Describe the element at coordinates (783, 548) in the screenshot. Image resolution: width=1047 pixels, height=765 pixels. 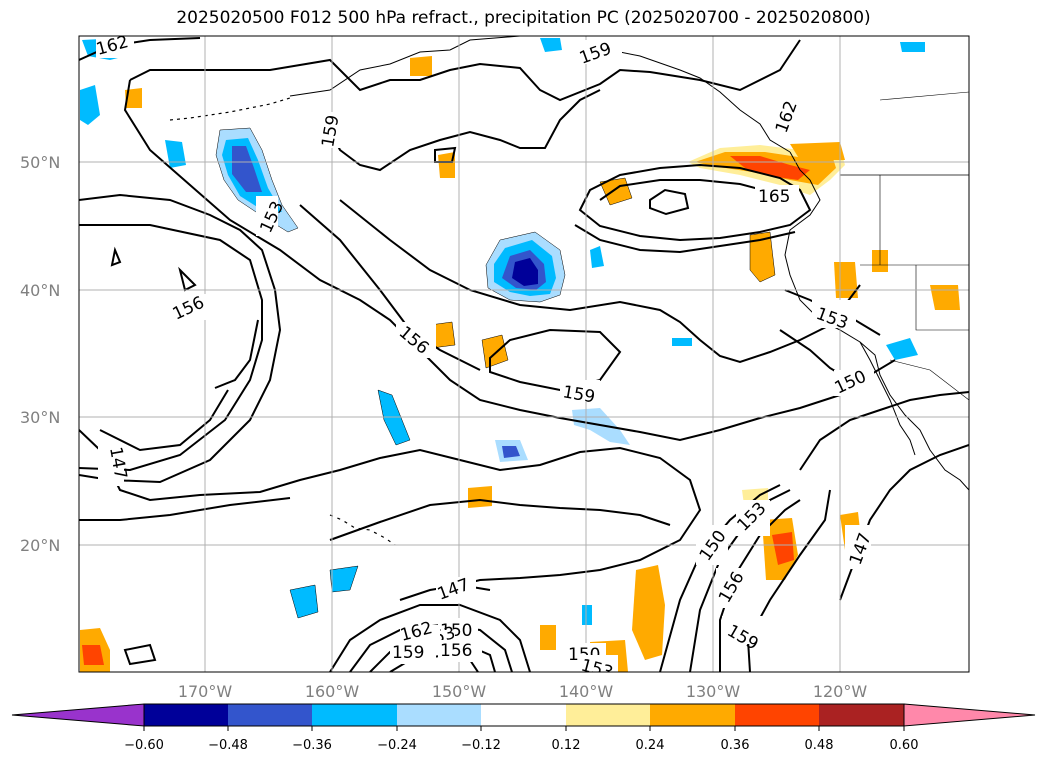
I see `pos-area-south-2-red` at that location.